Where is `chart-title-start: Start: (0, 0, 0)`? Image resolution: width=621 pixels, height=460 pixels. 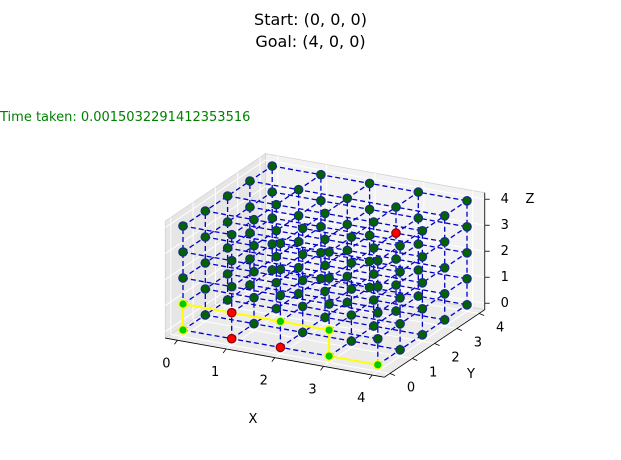
chart-title-start: Start: (0, 0, 0) is located at coordinates (310, 19).